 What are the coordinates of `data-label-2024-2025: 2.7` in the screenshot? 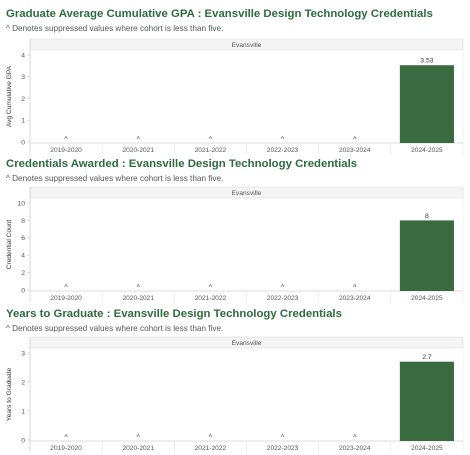 It's located at (427, 357).